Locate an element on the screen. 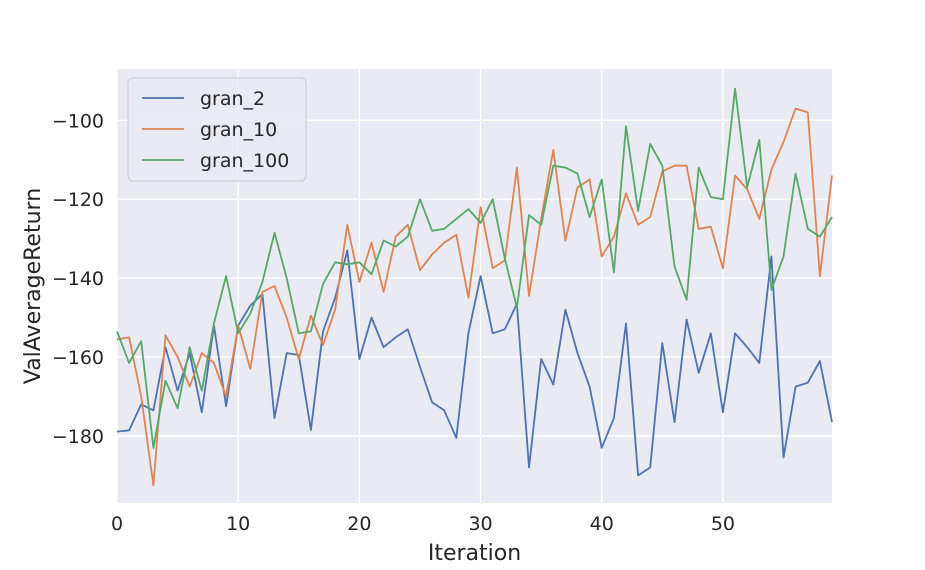  legend-label: gran_2 is located at coordinates (232, 99).